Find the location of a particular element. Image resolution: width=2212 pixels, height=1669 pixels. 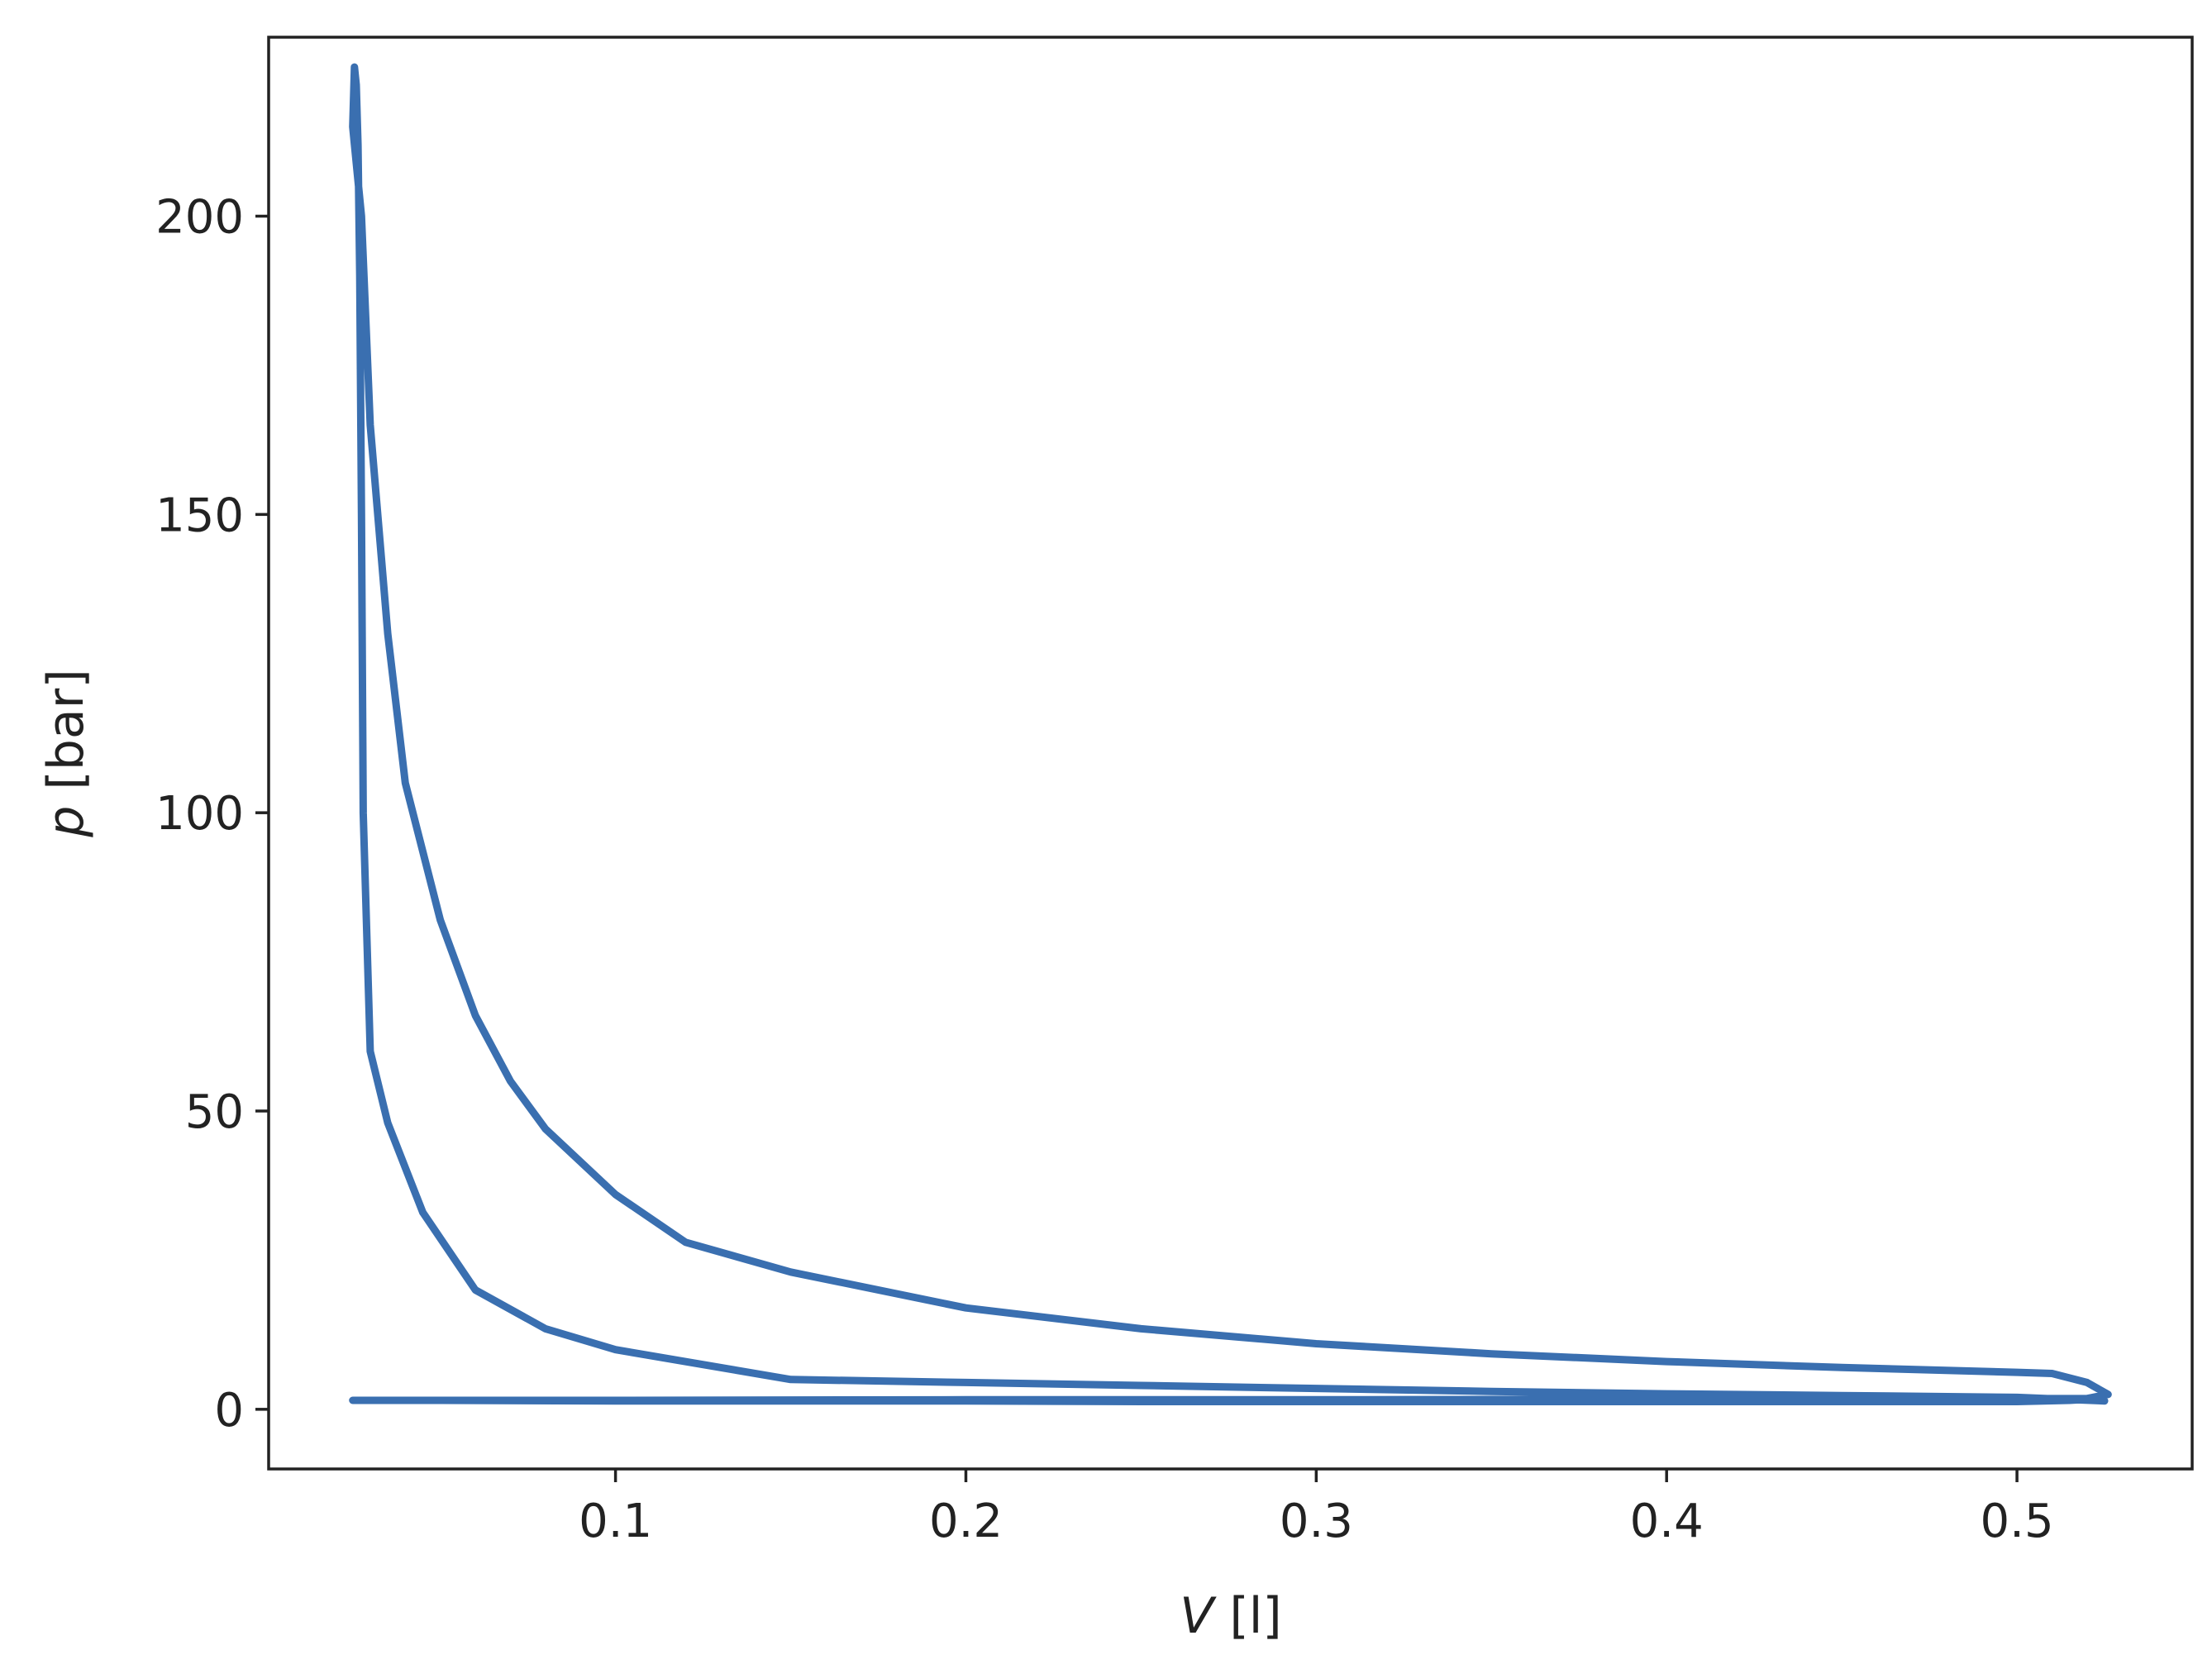

y-axis-label: p [bar] is located at coordinates (66, 753).